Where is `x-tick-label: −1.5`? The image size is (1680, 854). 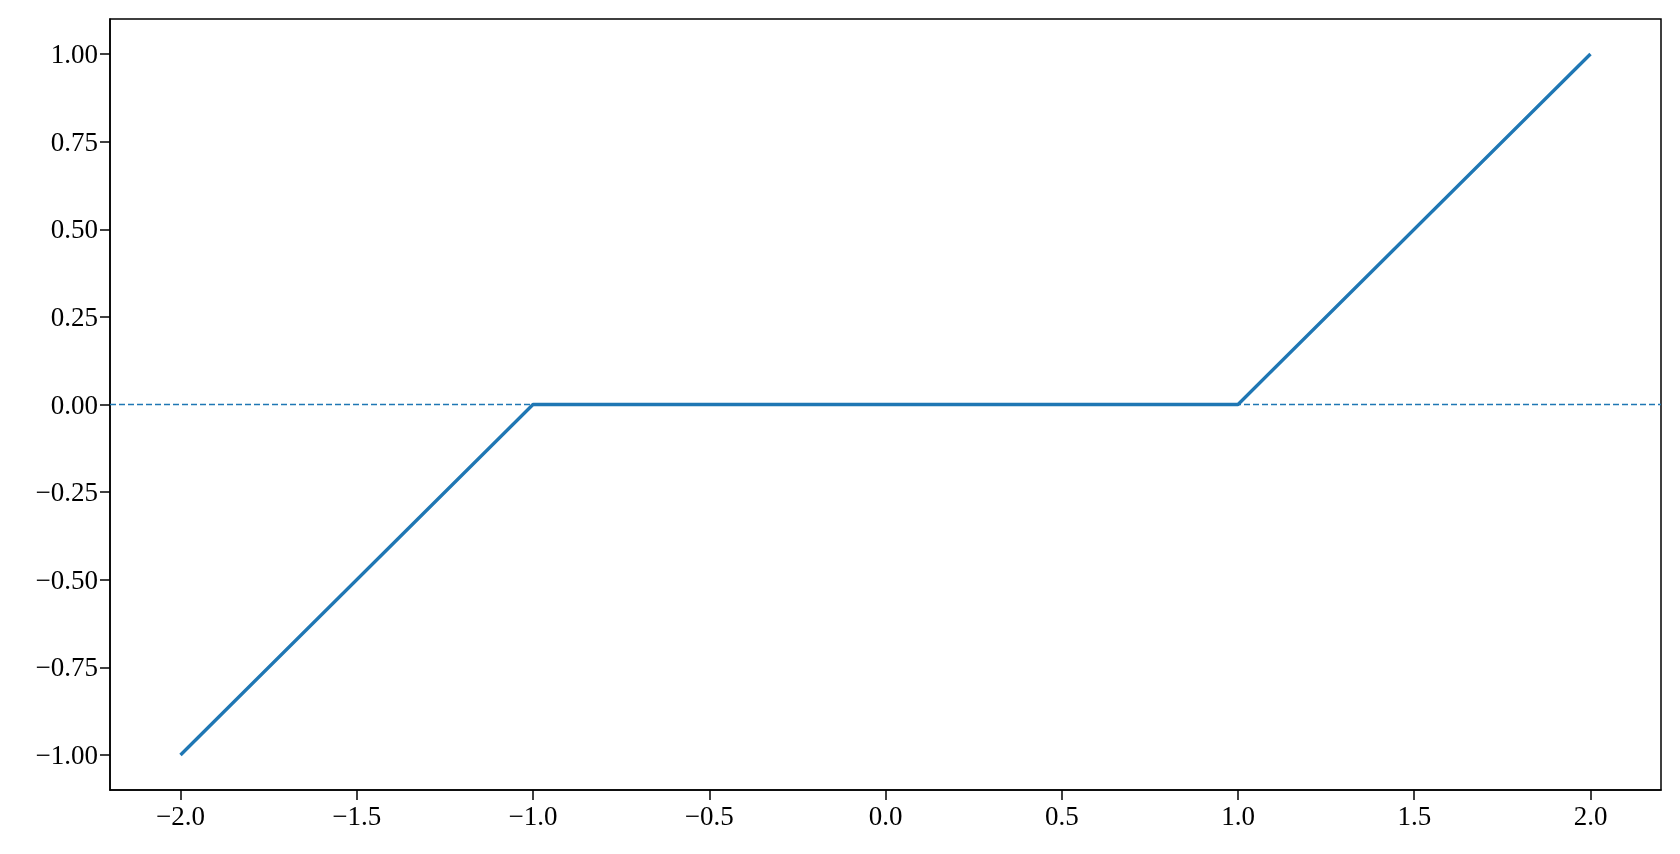 x-tick-label: −1.5 is located at coordinates (357, 815).